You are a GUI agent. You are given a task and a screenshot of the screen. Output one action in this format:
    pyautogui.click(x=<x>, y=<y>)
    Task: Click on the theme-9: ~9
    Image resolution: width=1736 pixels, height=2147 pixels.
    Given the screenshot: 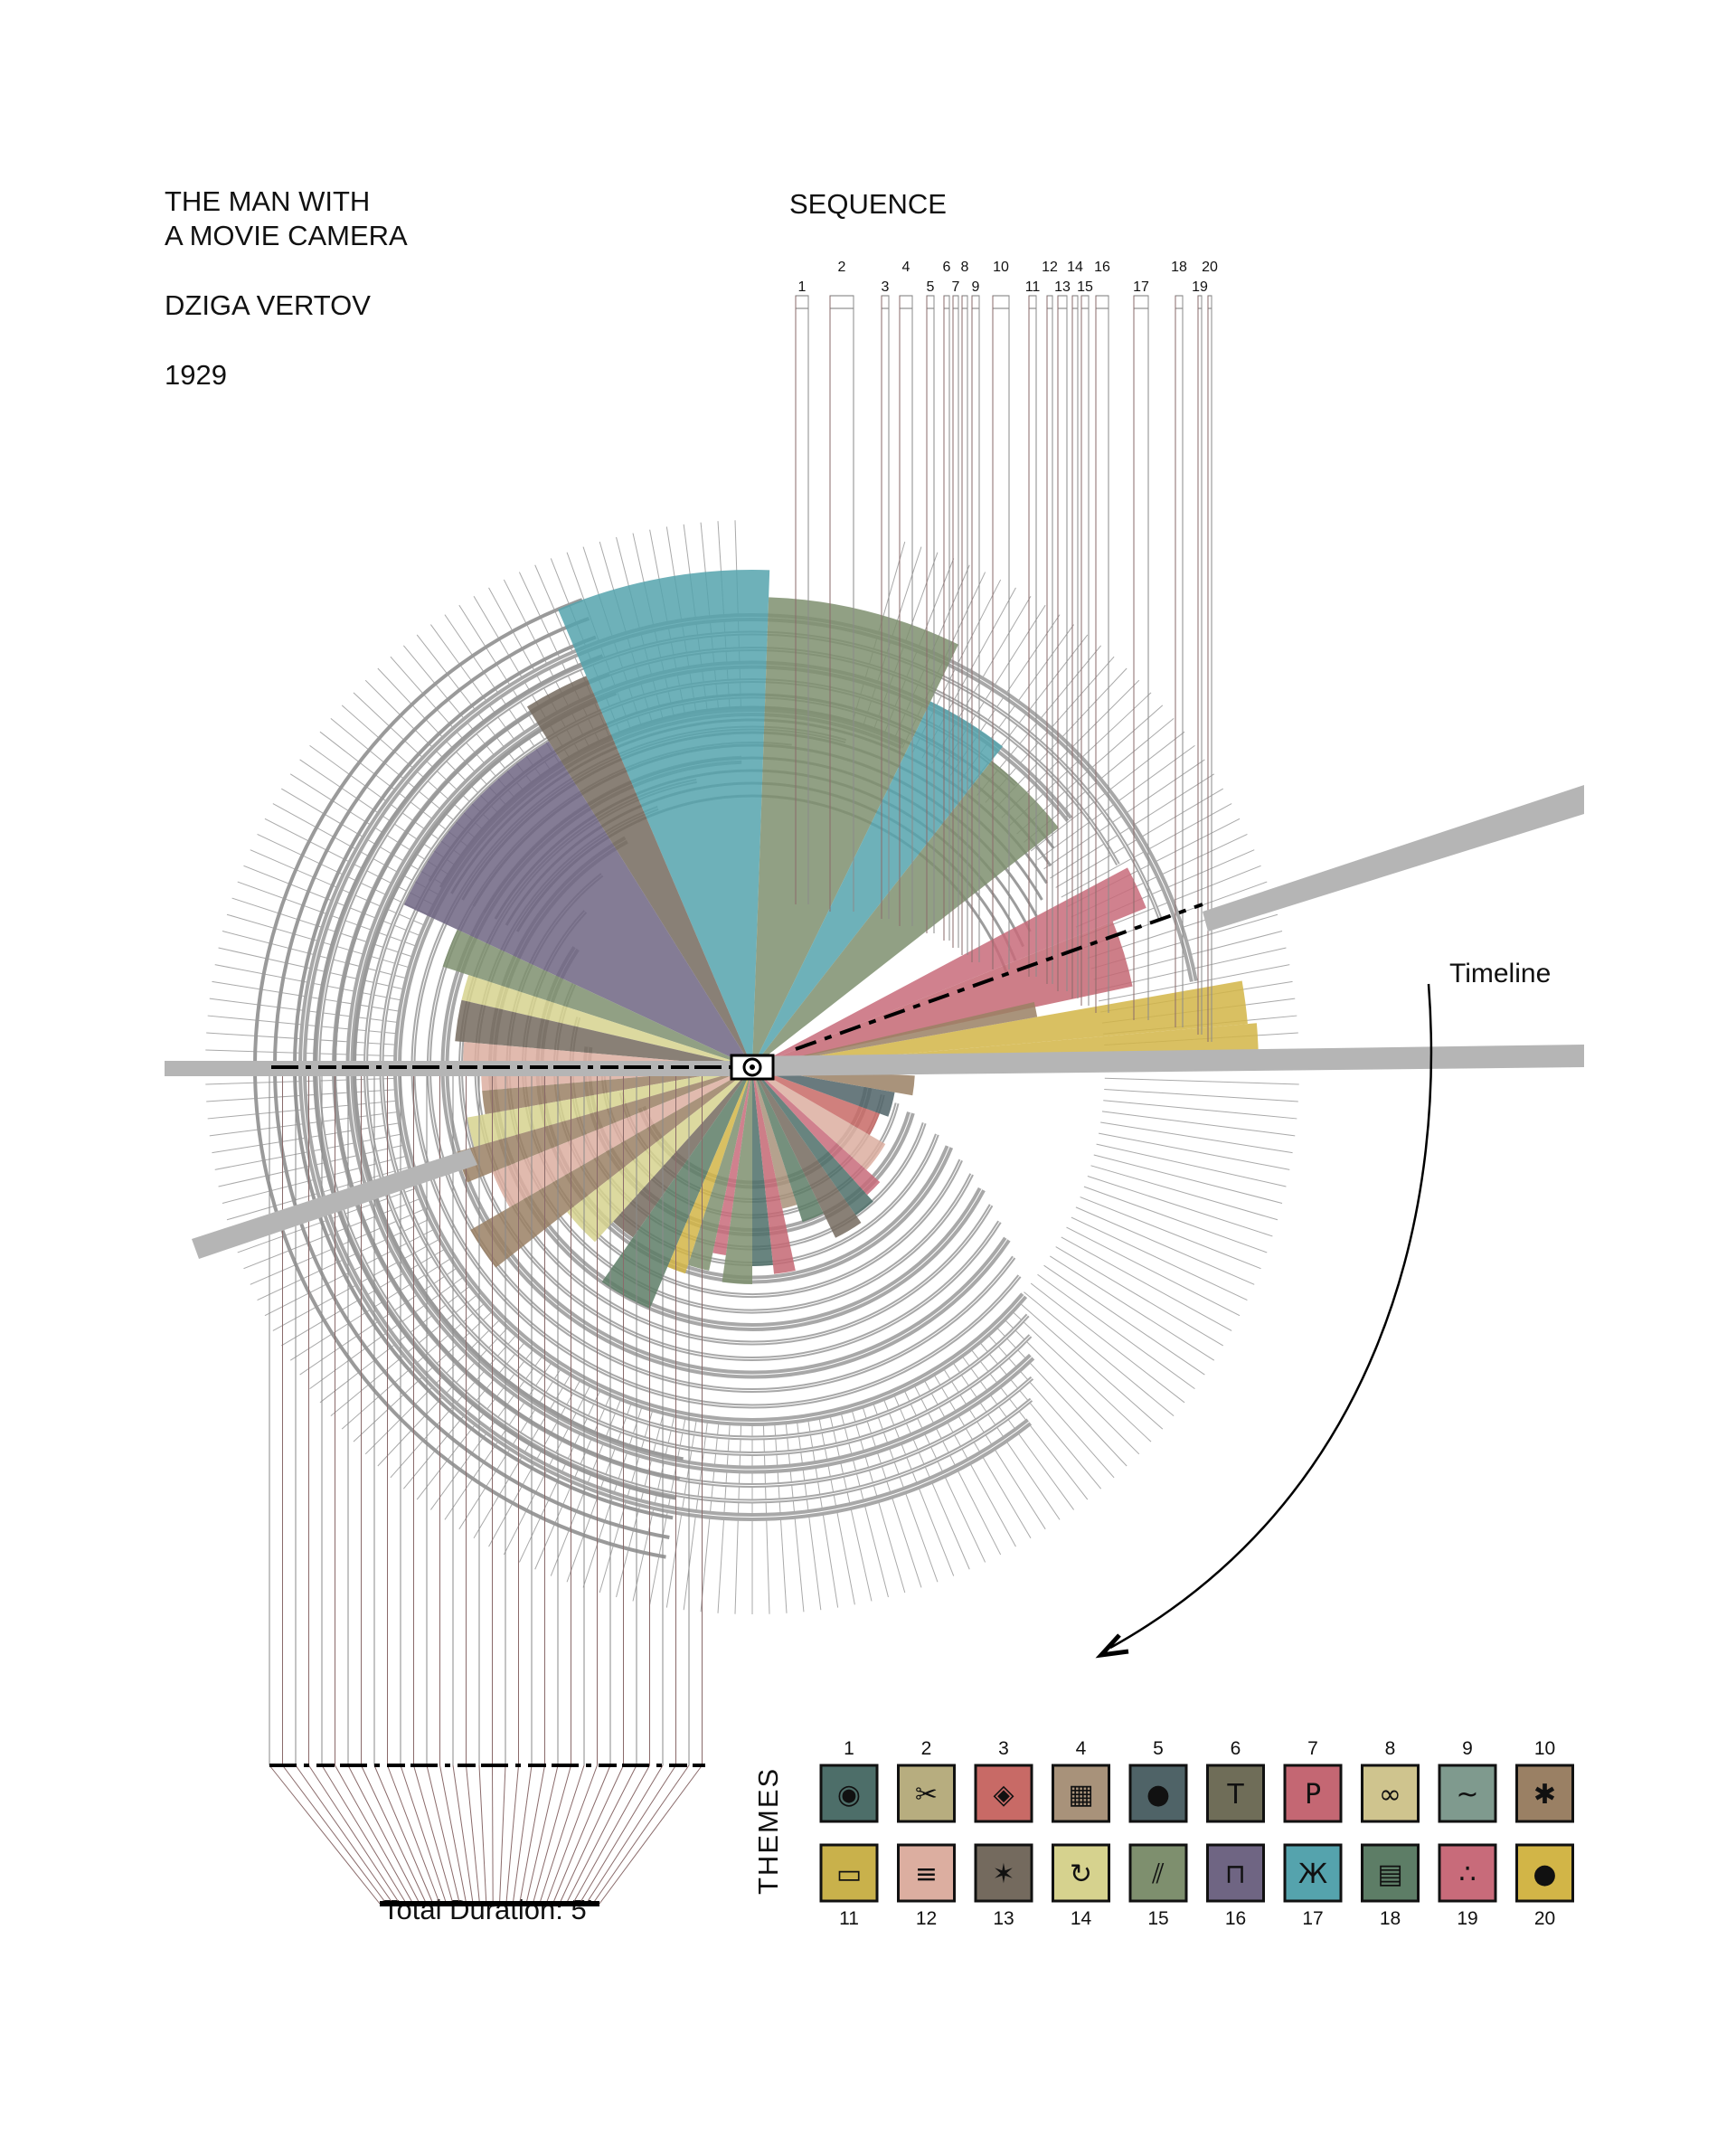 What is the action you would take?
    pyautogui.click(x=1468, y=1780)
    